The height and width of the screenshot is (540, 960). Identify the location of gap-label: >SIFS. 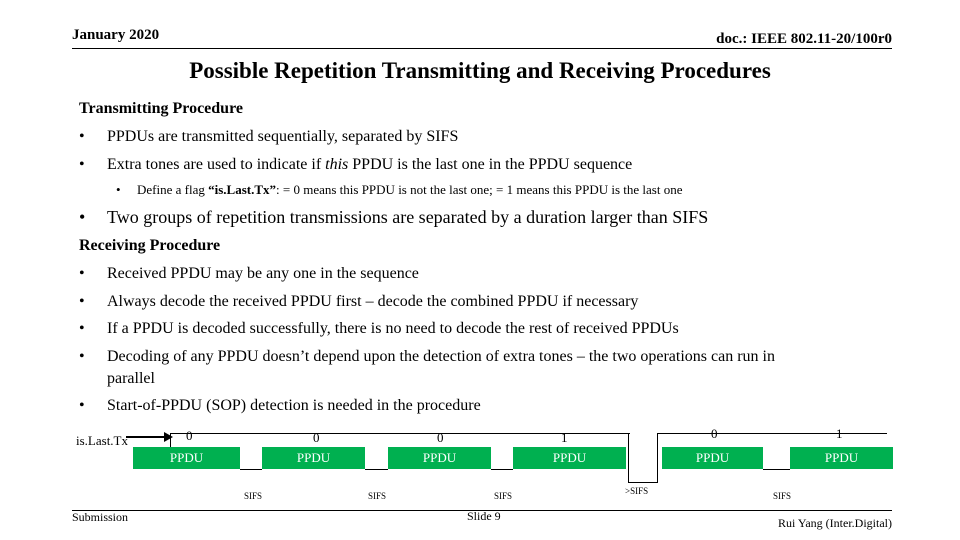
(637, 491).